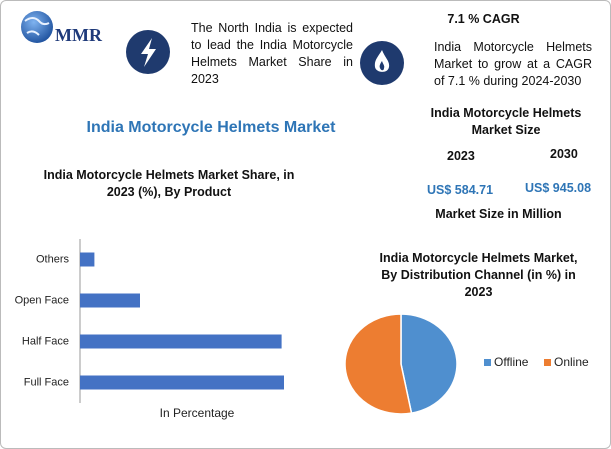 Image resolution: width=611 pixels, height=449 pixels. What do you see at coordinates (460, 190) in the screenshot?
I see `market-size-value: US$ 584.71` at bounding box center [460, 190].